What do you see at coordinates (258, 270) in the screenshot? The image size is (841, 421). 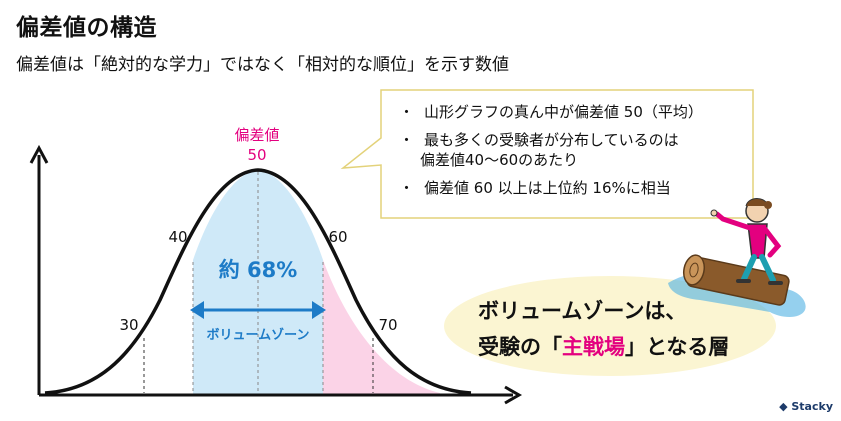 I see `center-percentage: 約 68%` at bounding box center [258, 270].